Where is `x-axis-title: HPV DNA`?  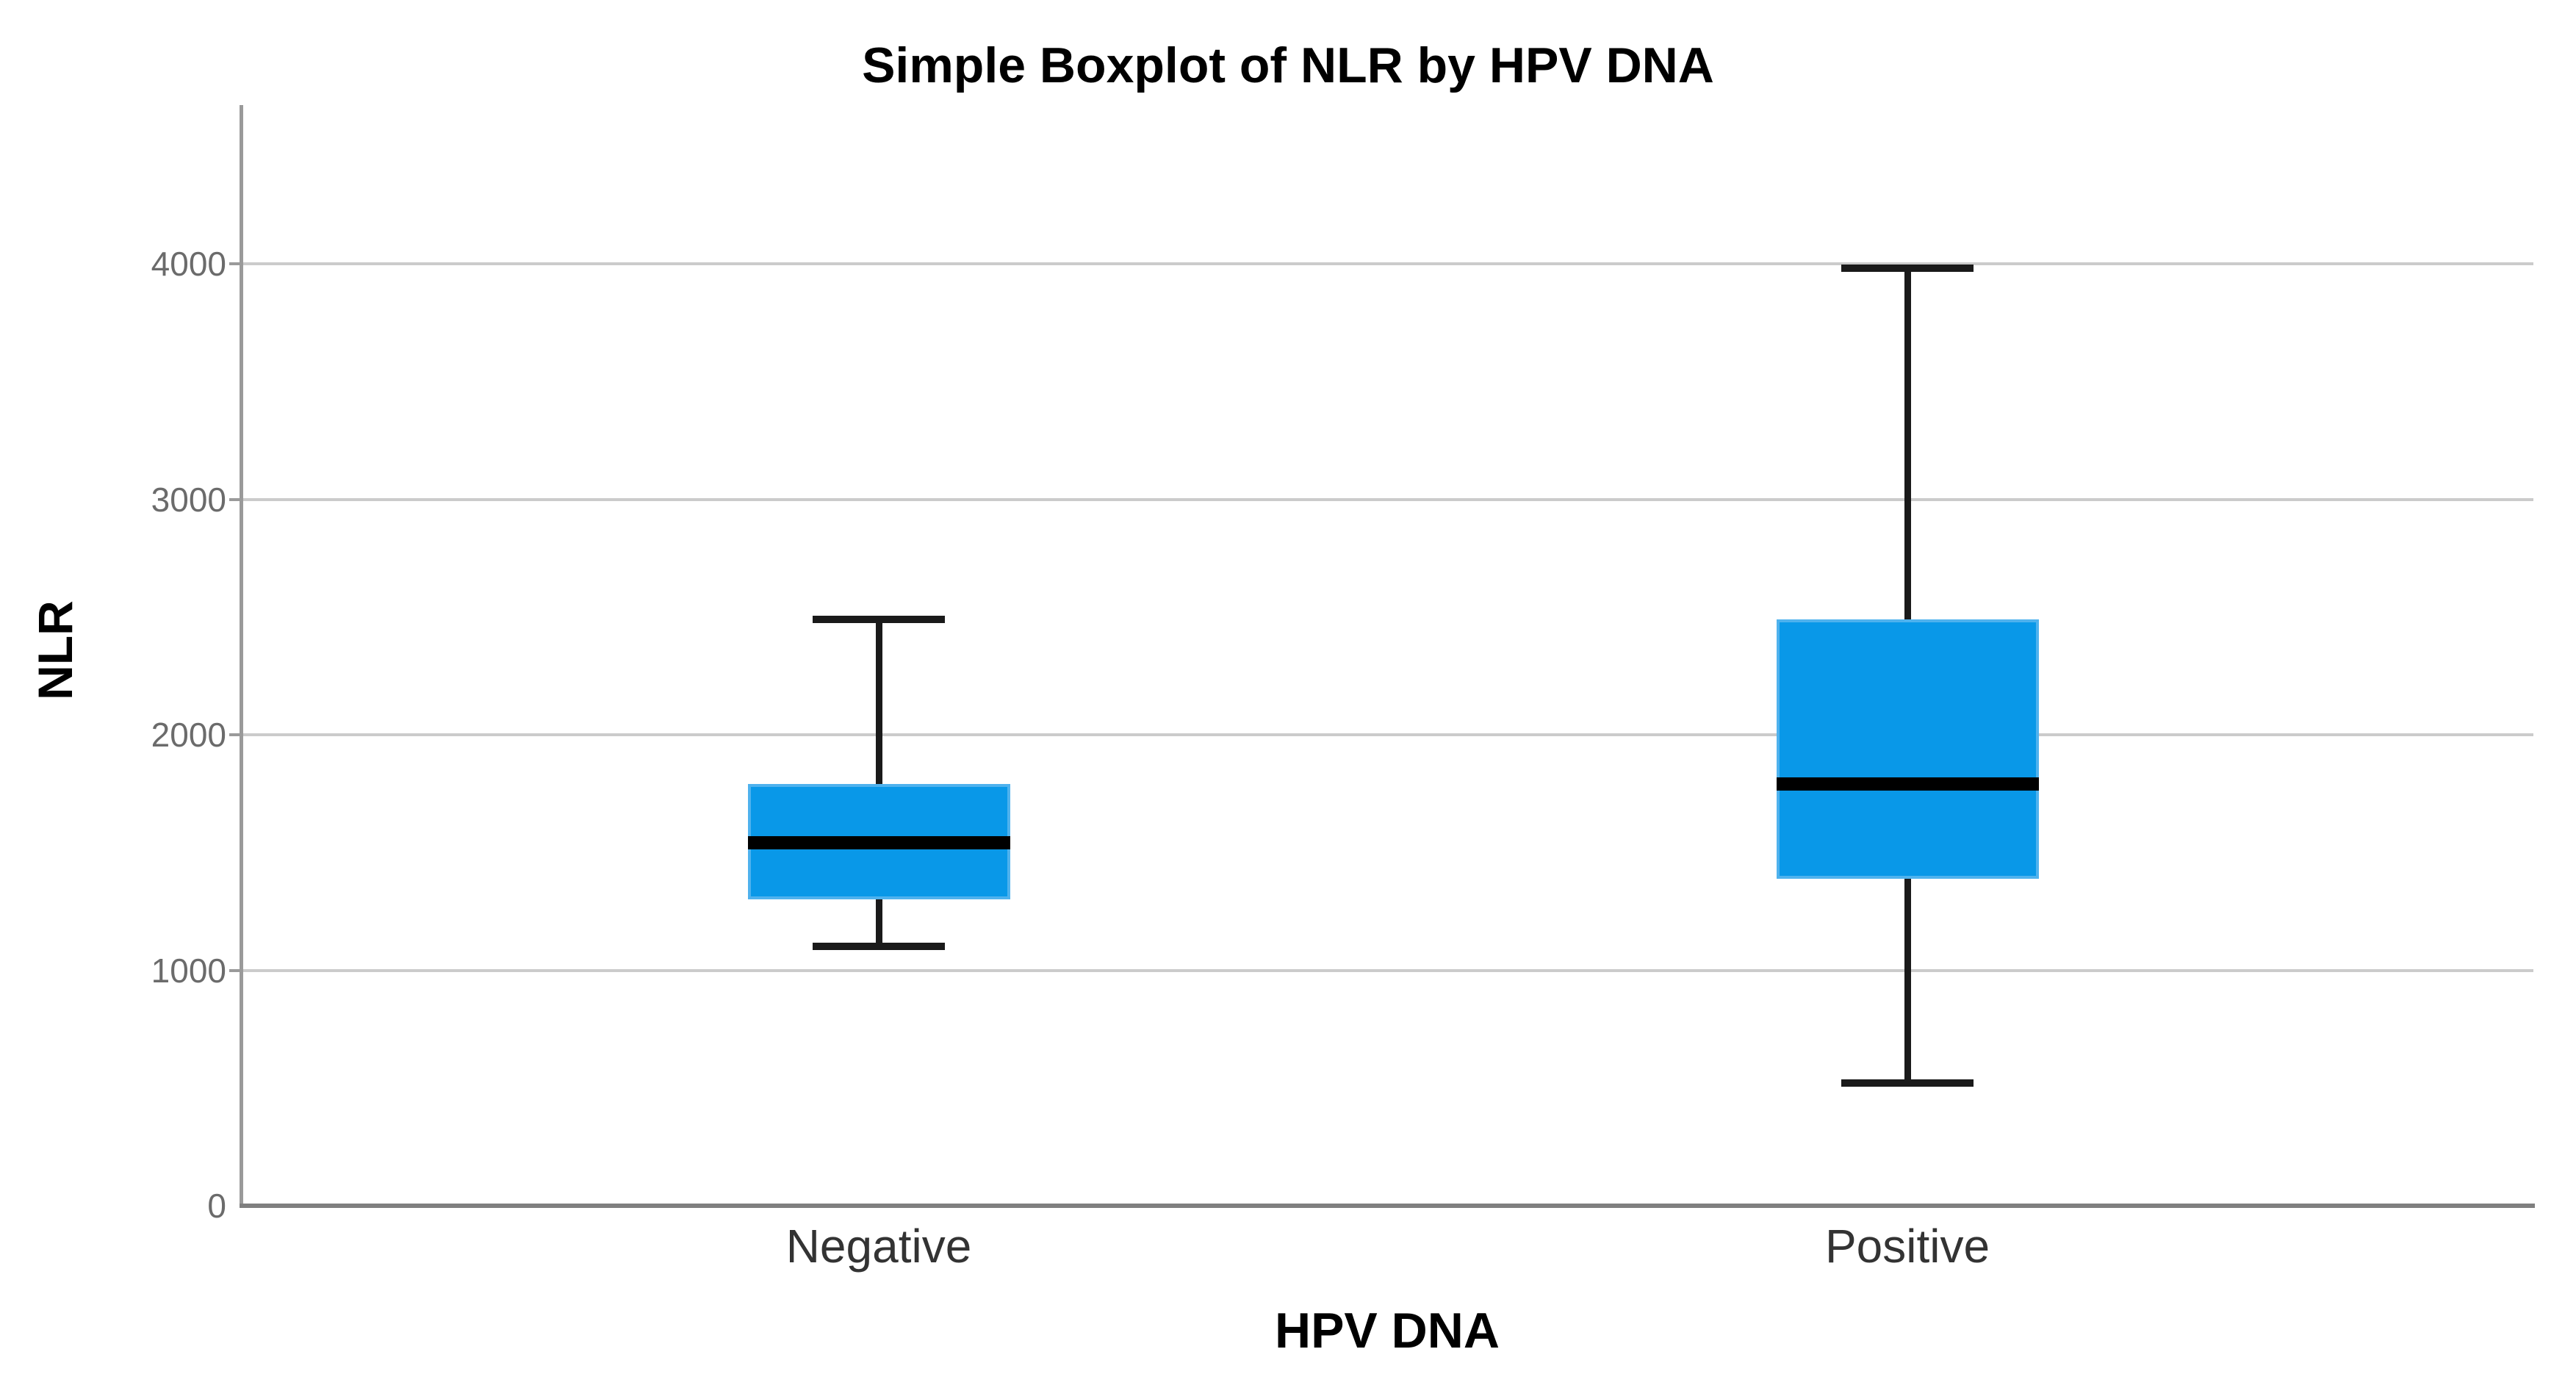
x-axis-title: HPV DNA is located at coordinates (1387, 1331).